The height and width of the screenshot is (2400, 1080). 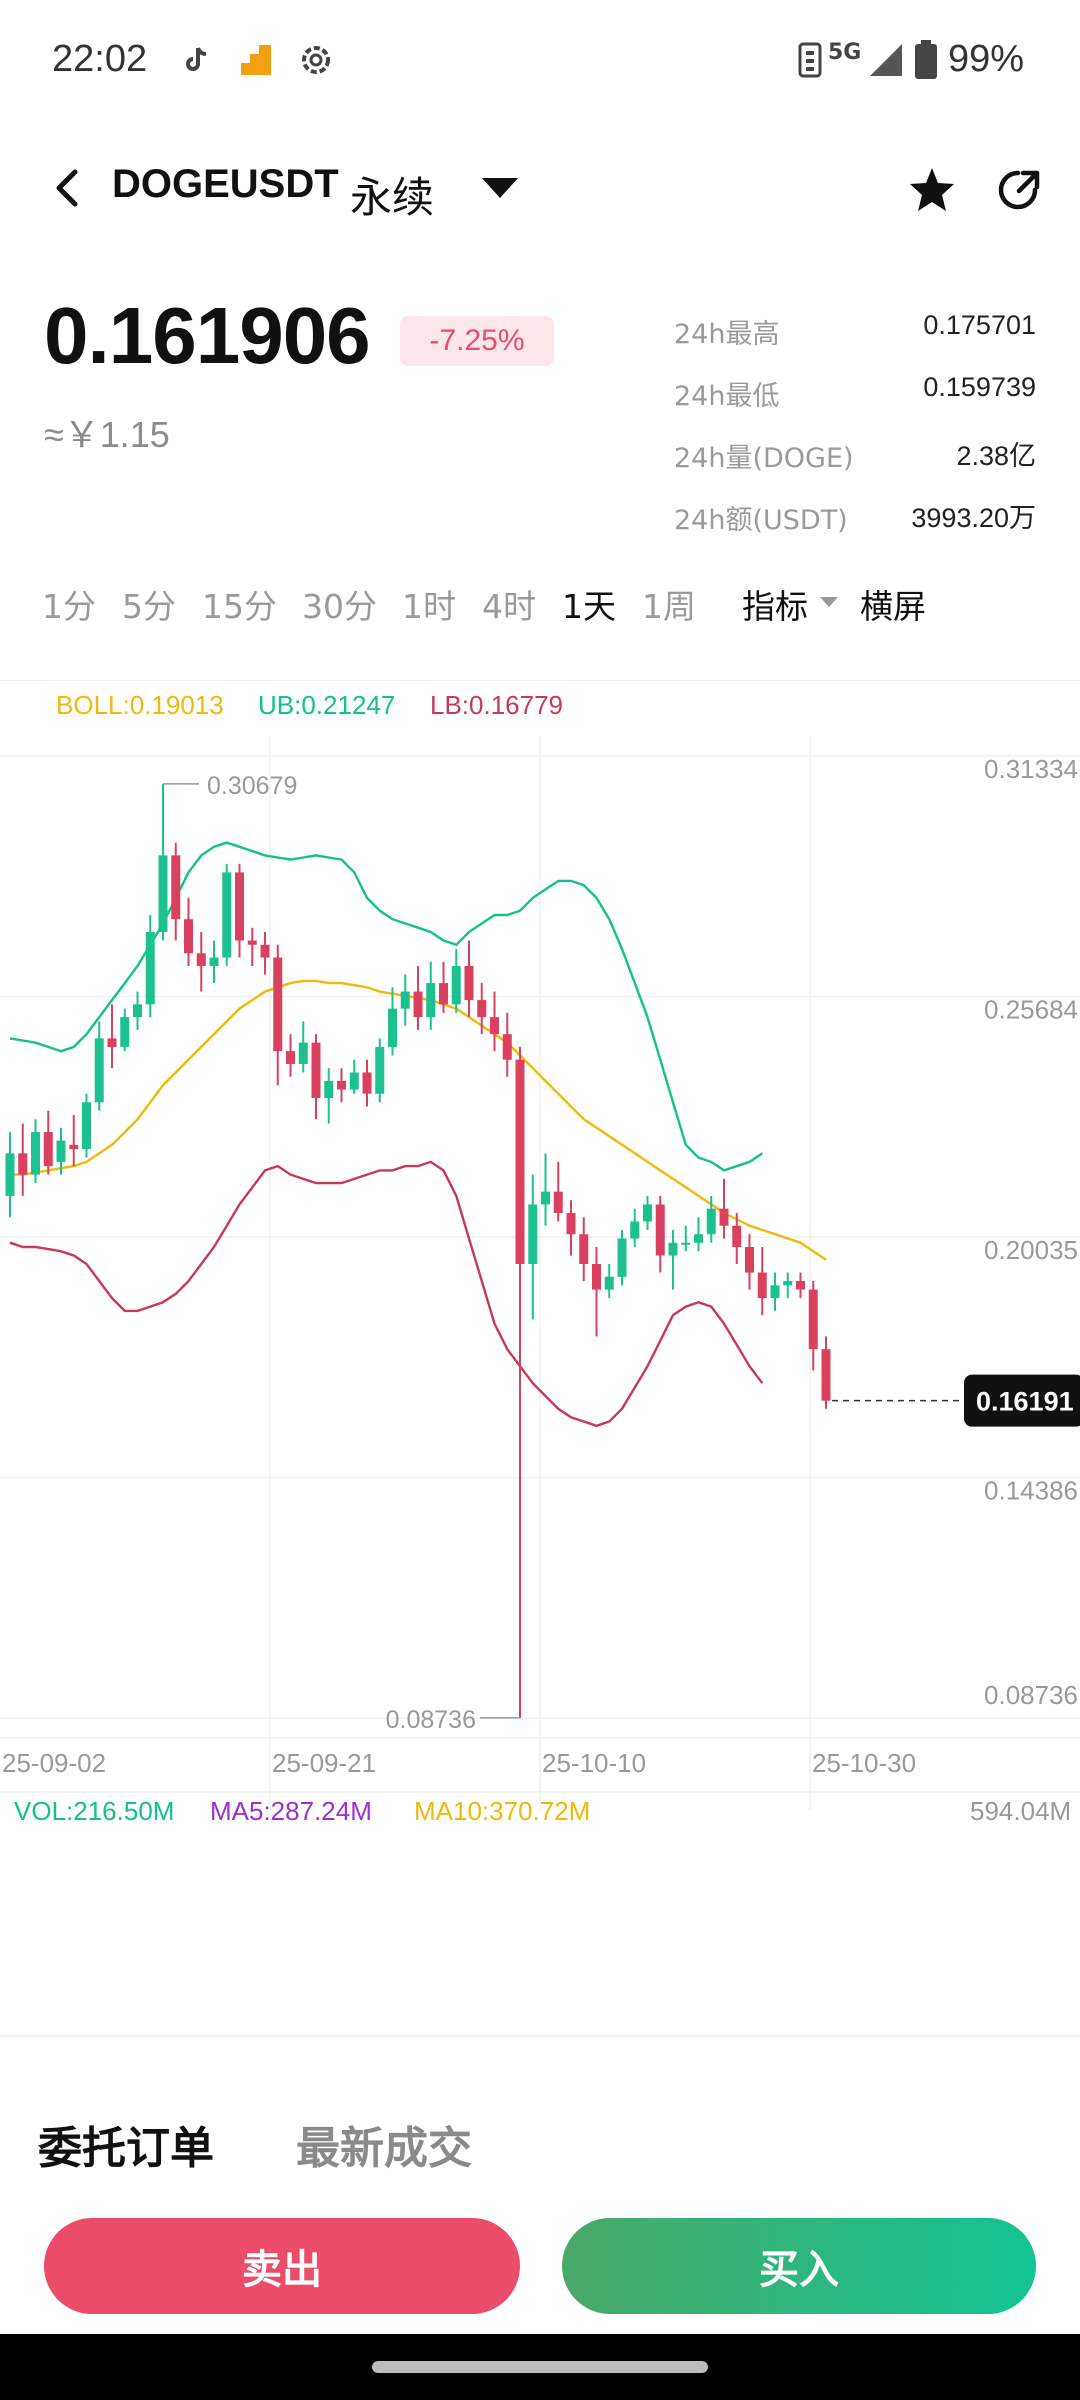 What do you see at coordinates (1031, 1010) in the screenshot?
I see `y-axis-label: 0.25684` at bounding box center [1031, 1010].